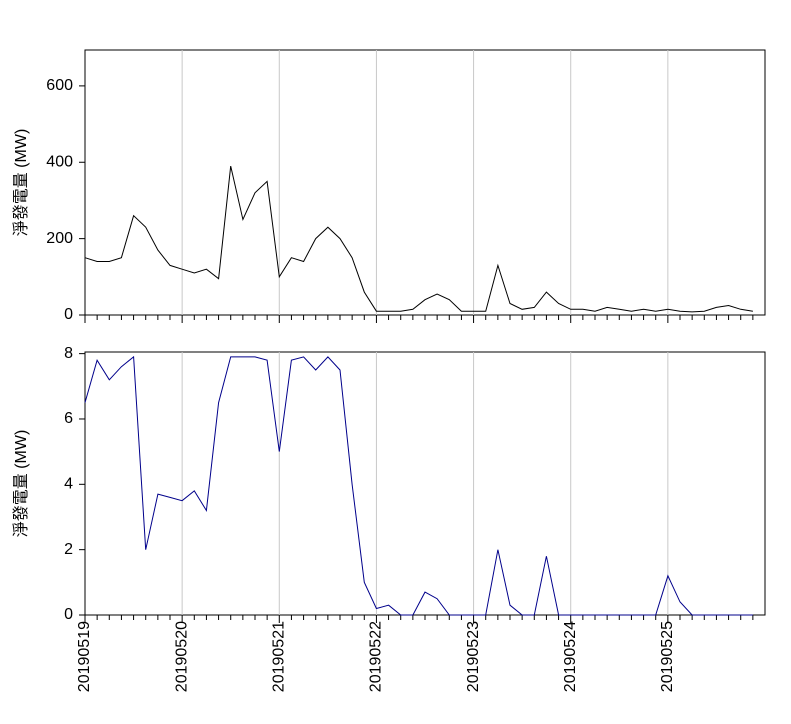 This screenshot has width=791, height=724. I want to click on x-tick-label: 20190522, so click(376, 656).